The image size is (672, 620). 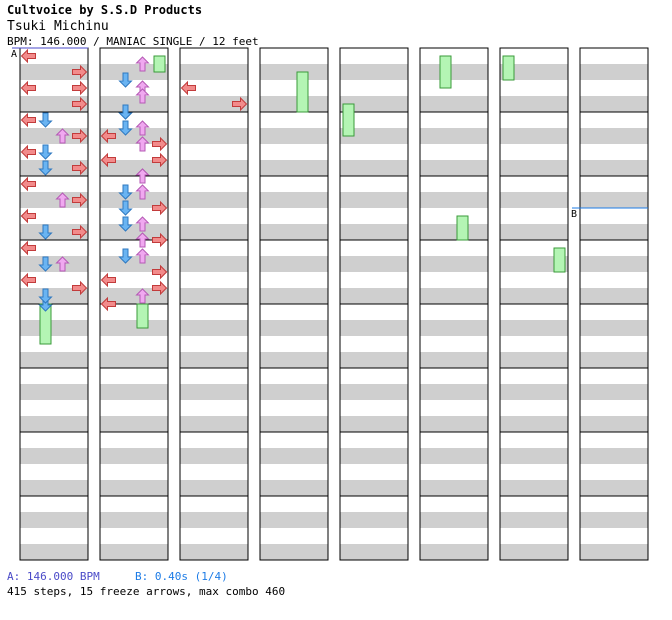 What do you see at coordinates (105, 10) in the screenshot?
I see `song-title: Cultvoice by S.S.D Products` at bounding box center [105, 10].